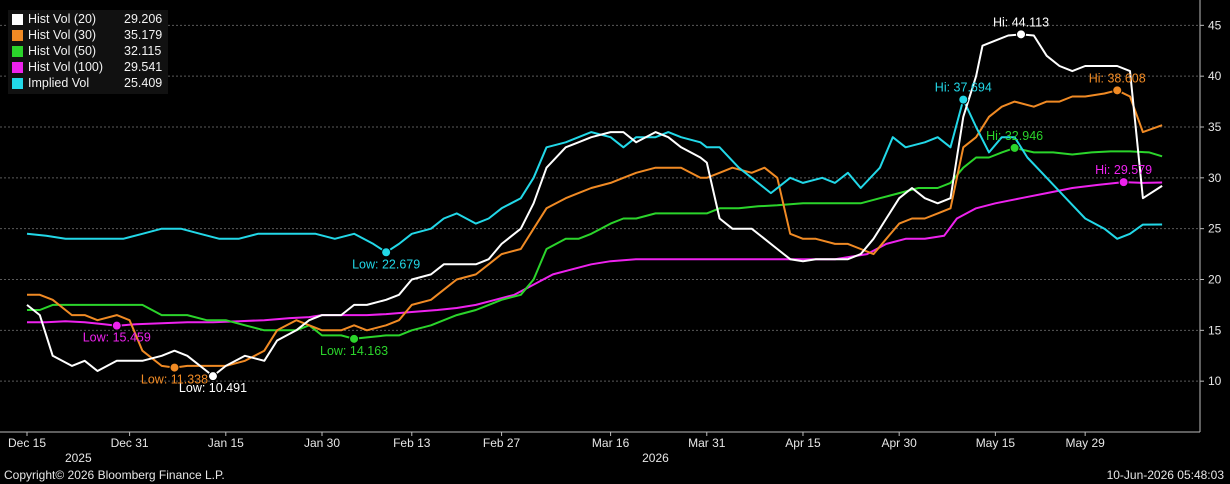  What do you see at coordinates (707, 443) in the screenshot?
I see `x-tick-label: Mar 31` at bounding box center [707, 443].